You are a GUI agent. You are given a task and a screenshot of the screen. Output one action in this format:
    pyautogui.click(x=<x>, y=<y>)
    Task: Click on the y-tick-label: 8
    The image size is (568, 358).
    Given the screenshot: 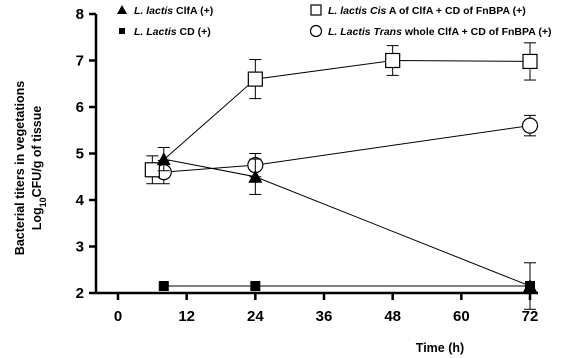 What is the action you would take?
    pyautogui.click(x=80, y=14)
    